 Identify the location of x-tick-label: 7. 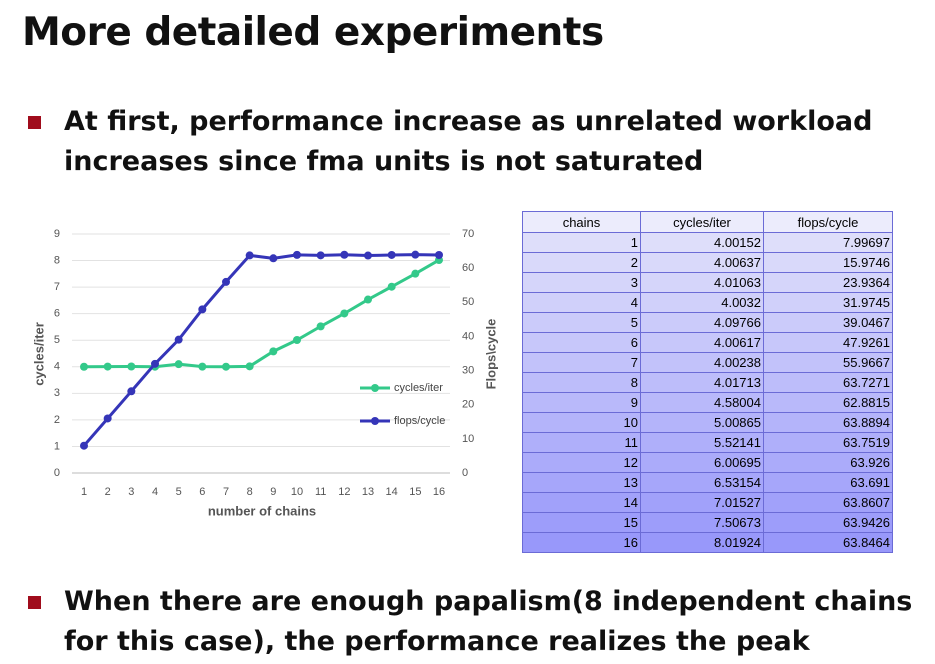
(226, 492).